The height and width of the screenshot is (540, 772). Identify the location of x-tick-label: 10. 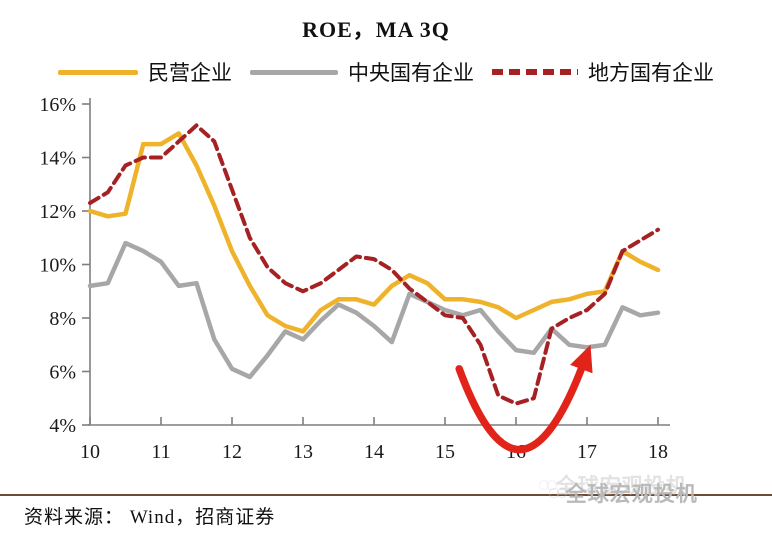
(90, 452).